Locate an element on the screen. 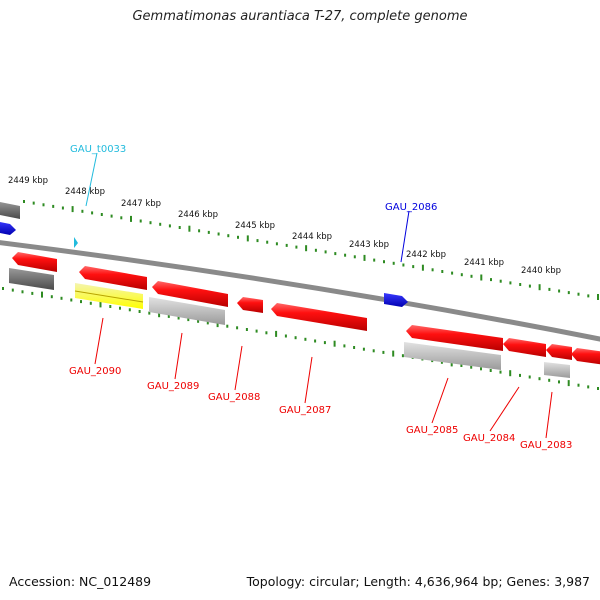 This screenshot has height=600, width=600. rna-feature-GAU_t0033 is located at coordinates (76, 242).